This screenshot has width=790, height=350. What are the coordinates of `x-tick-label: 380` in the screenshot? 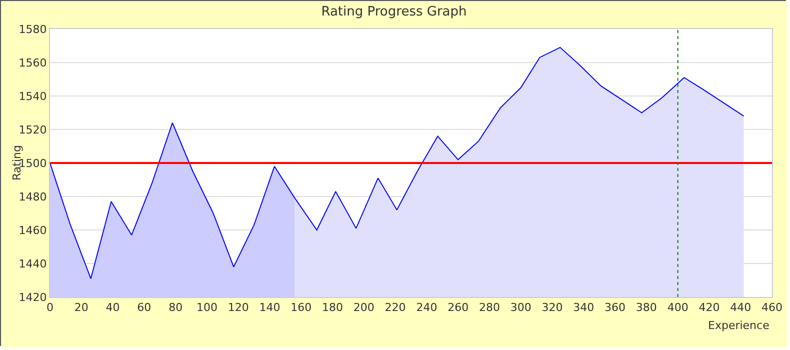 It's located at (646, 307).